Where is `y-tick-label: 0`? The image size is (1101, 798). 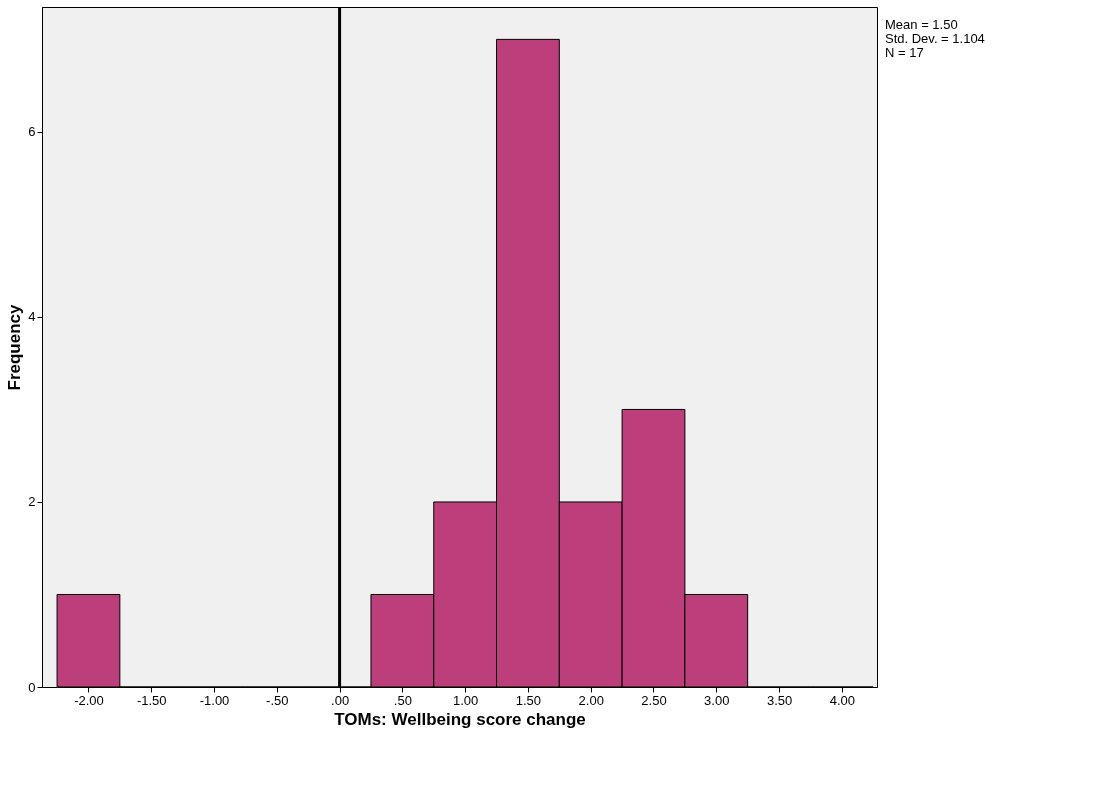
y-tick-label: 0 is located at coordinates (32, 687).